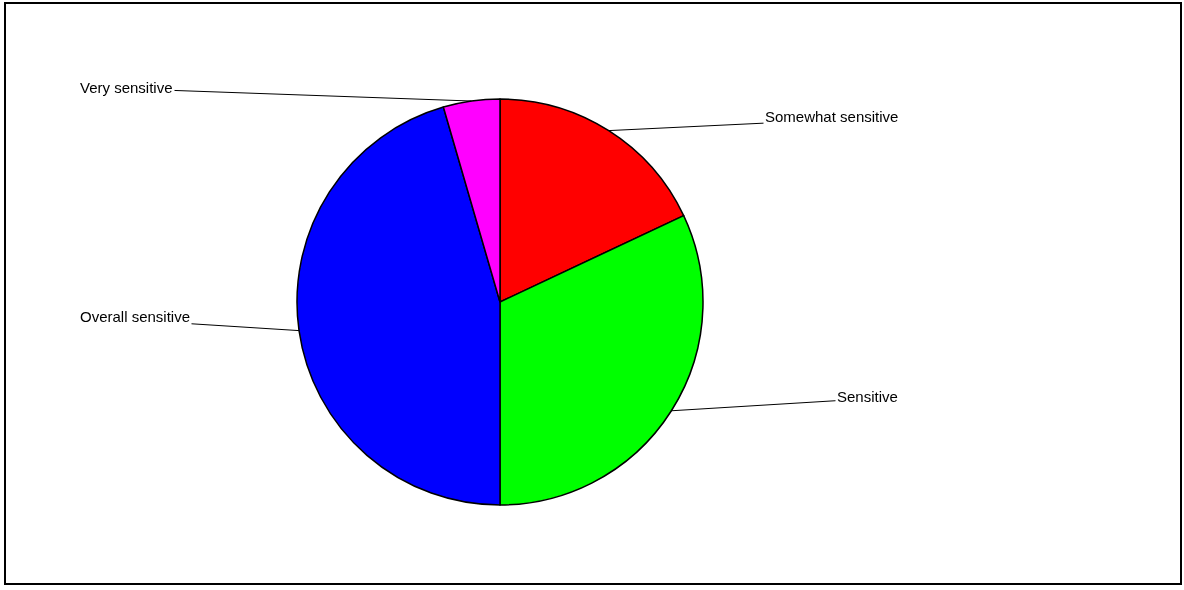  What do you see at coordinates (135, 316) in the screenshot?
I see `slice-label: Overall sensitive` at bounding box center [135, 316].